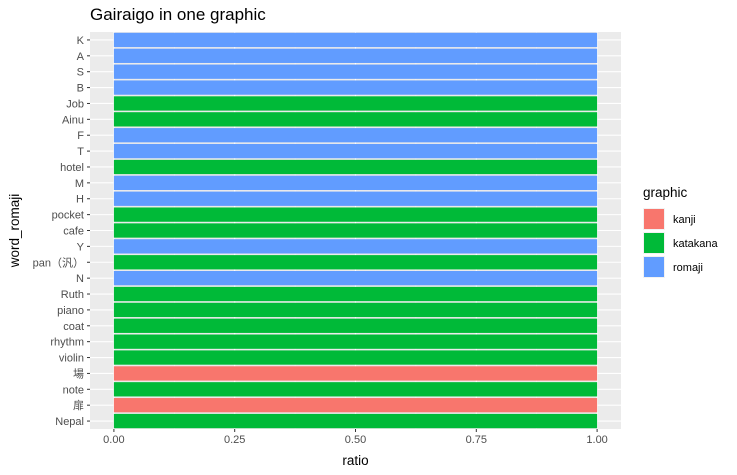 The height and width of the screenshot is (475, 737). Describe the element at coordinates (654, 243) in the screenshot. I see `legend-key-katakana` at that location.